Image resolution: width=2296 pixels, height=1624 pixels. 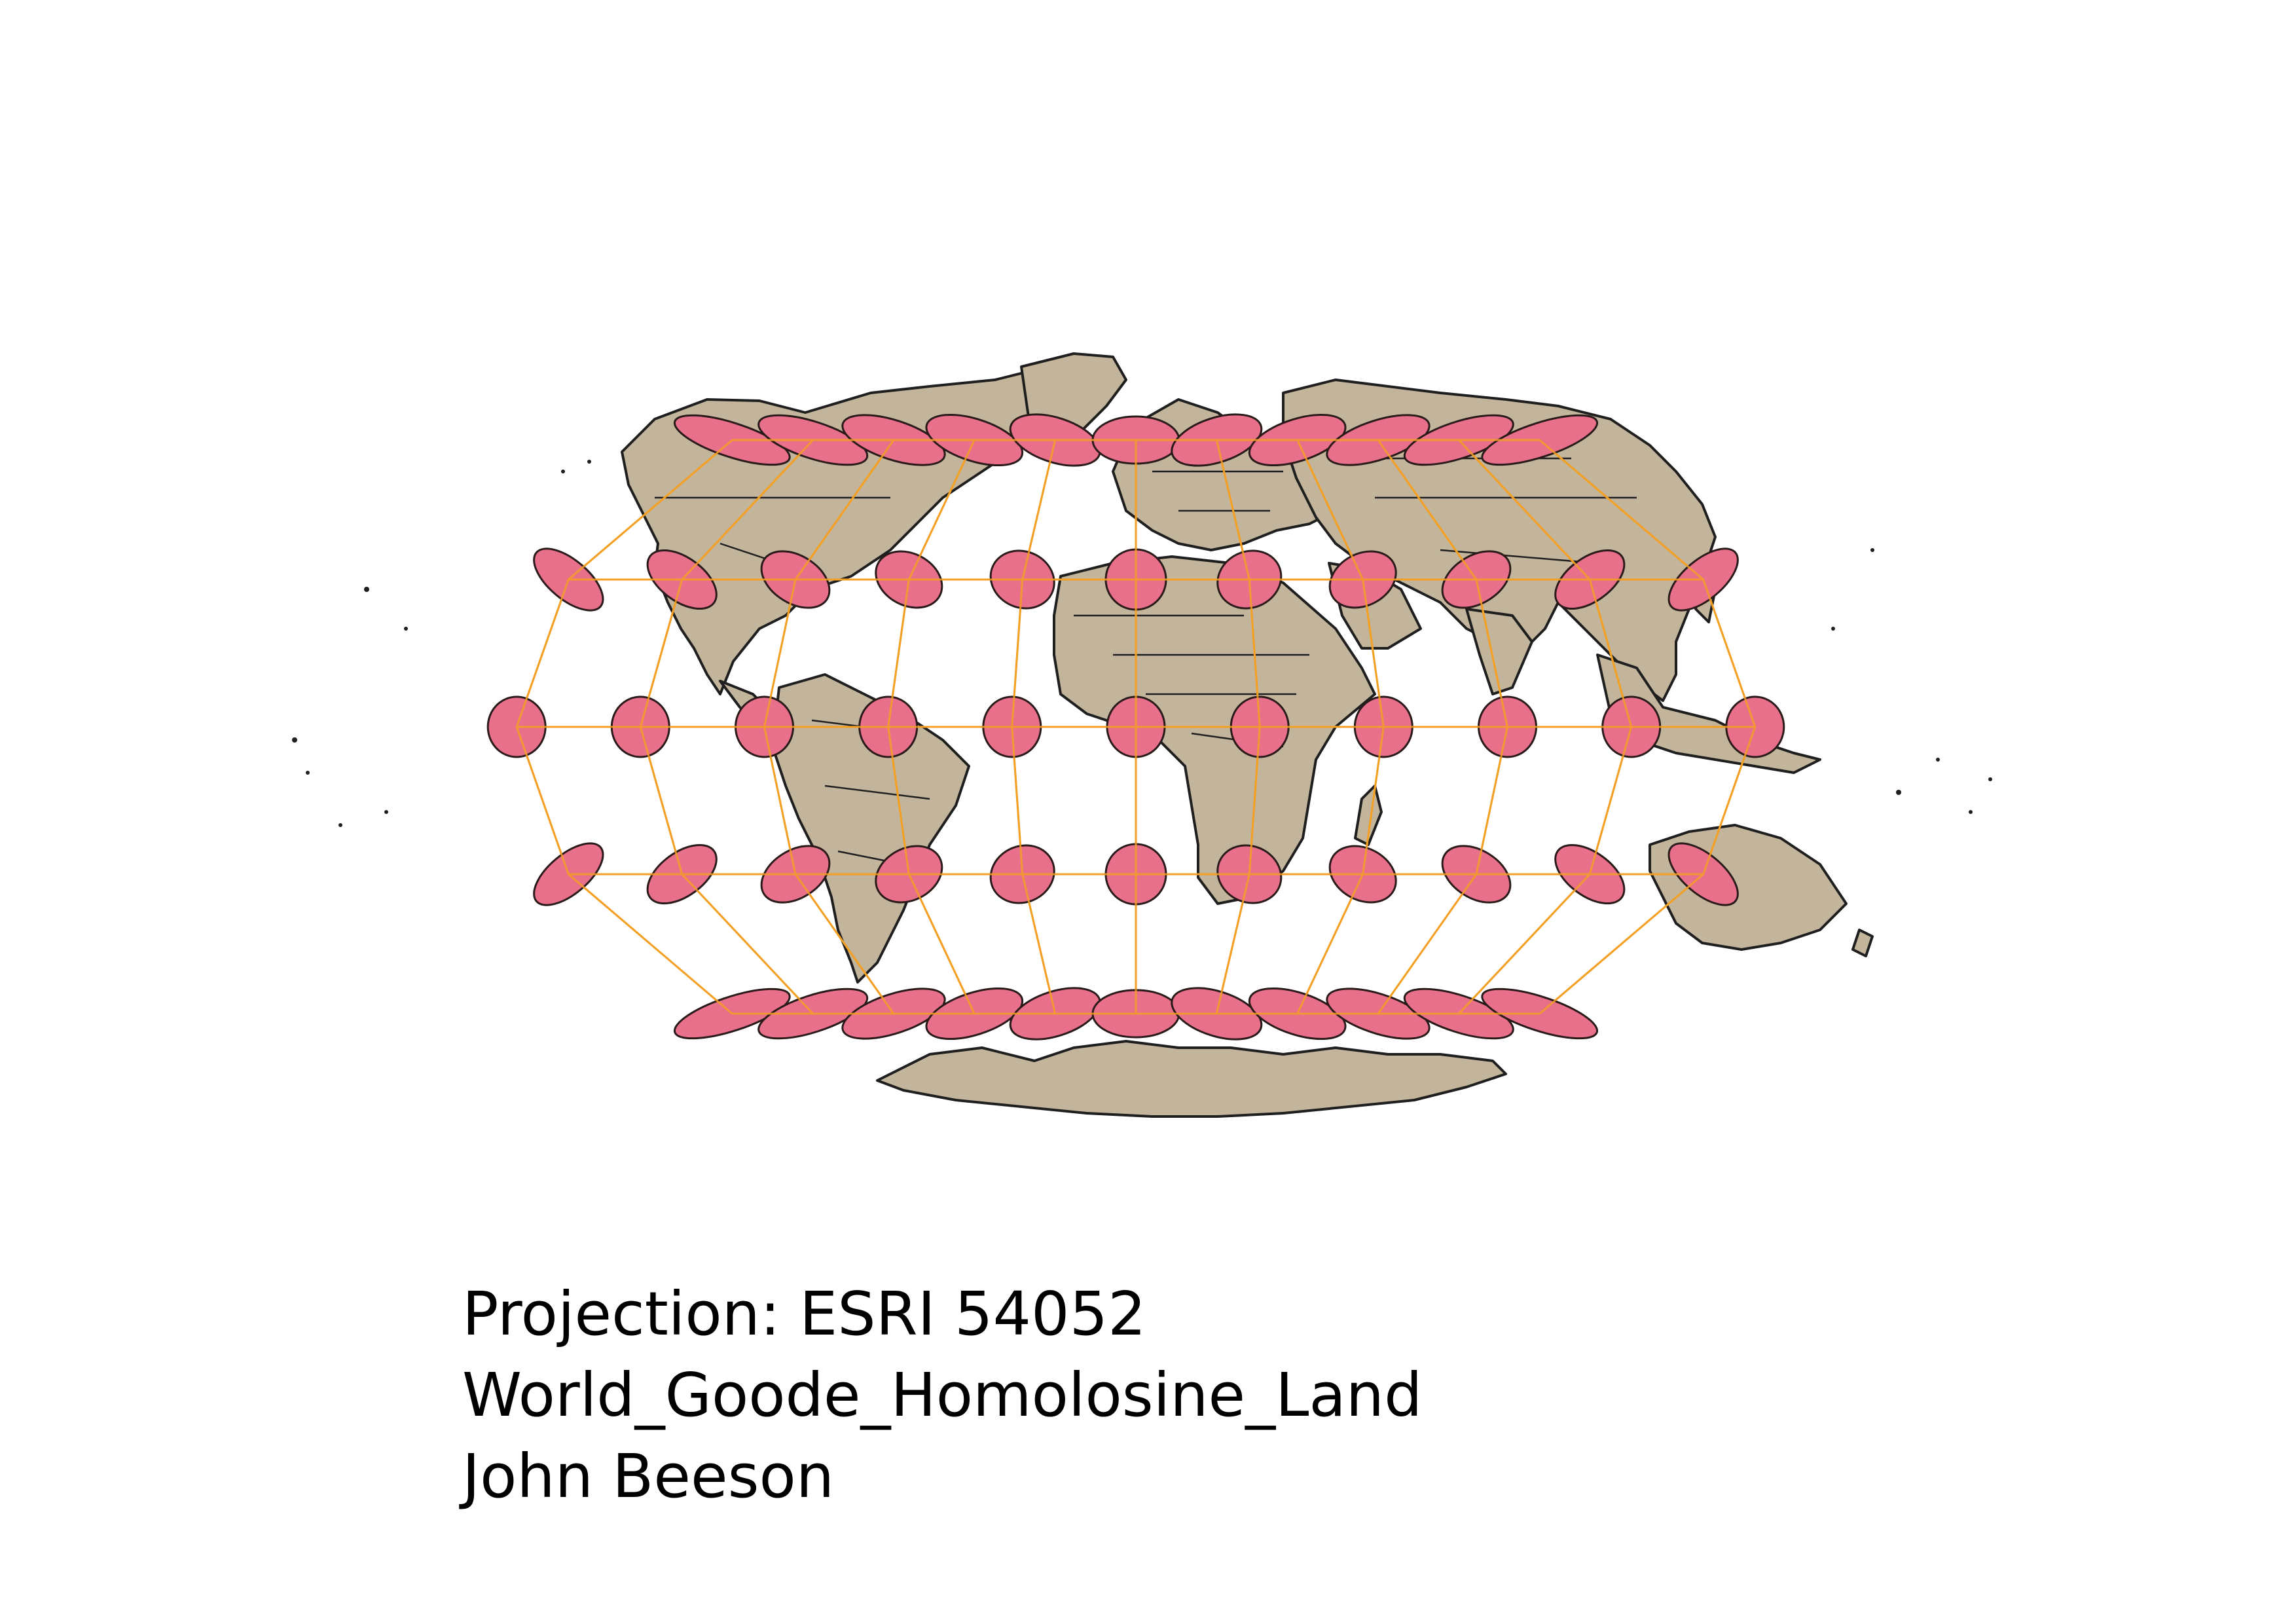 What do you see at coordinates (1499, 651) in the screenshot?
I see `india-landmass` at bounding box center [1499, 651].